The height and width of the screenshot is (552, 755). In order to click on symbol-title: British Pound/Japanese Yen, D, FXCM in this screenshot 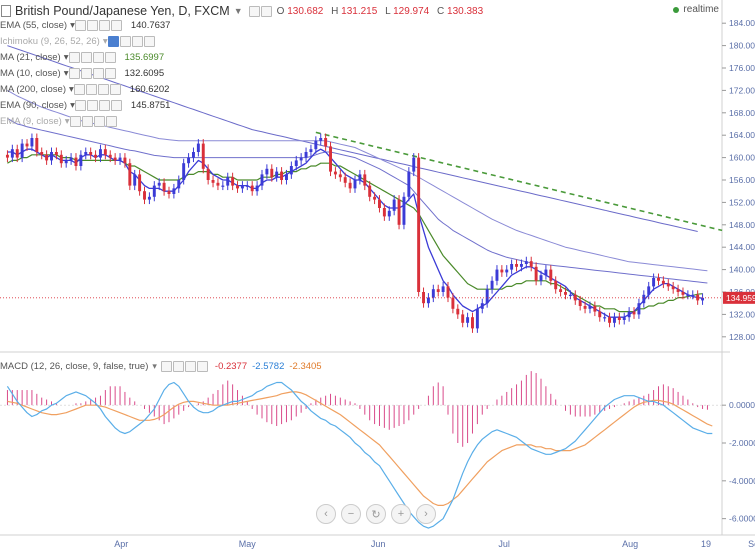, I will do `click(122, 11)`.